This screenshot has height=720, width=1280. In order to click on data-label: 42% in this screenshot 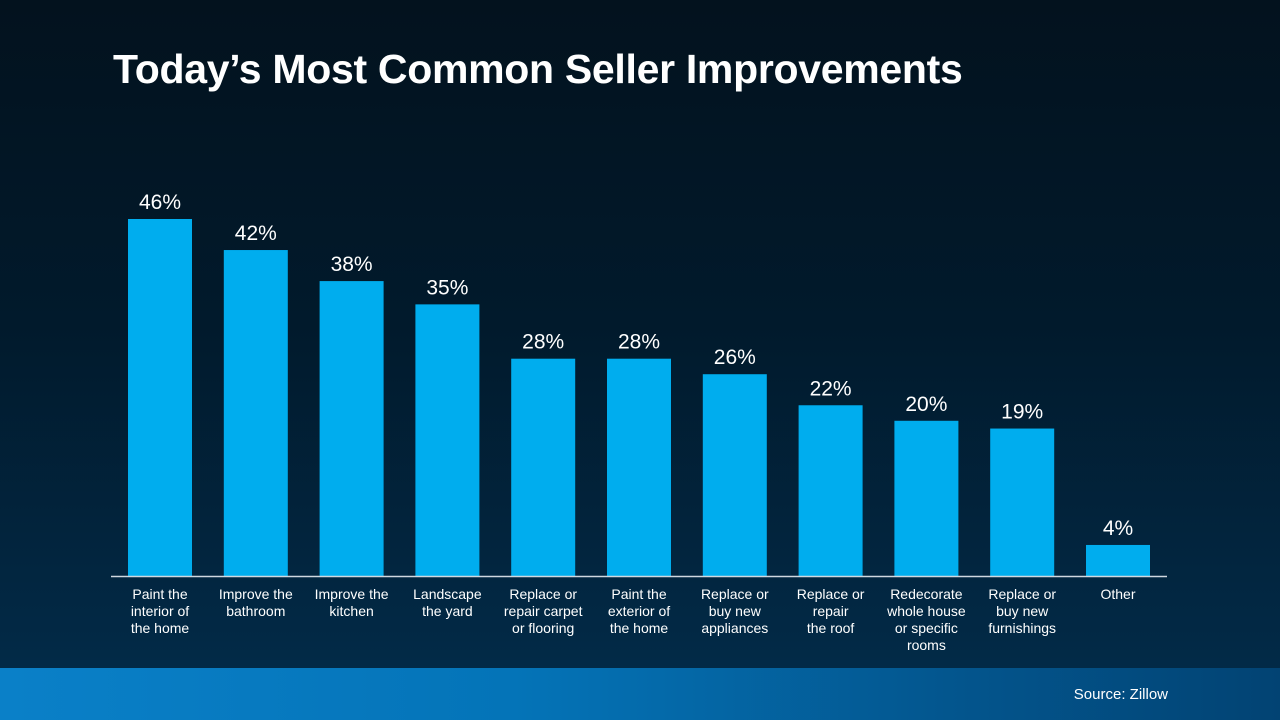, I will do `click(256, 233)`.